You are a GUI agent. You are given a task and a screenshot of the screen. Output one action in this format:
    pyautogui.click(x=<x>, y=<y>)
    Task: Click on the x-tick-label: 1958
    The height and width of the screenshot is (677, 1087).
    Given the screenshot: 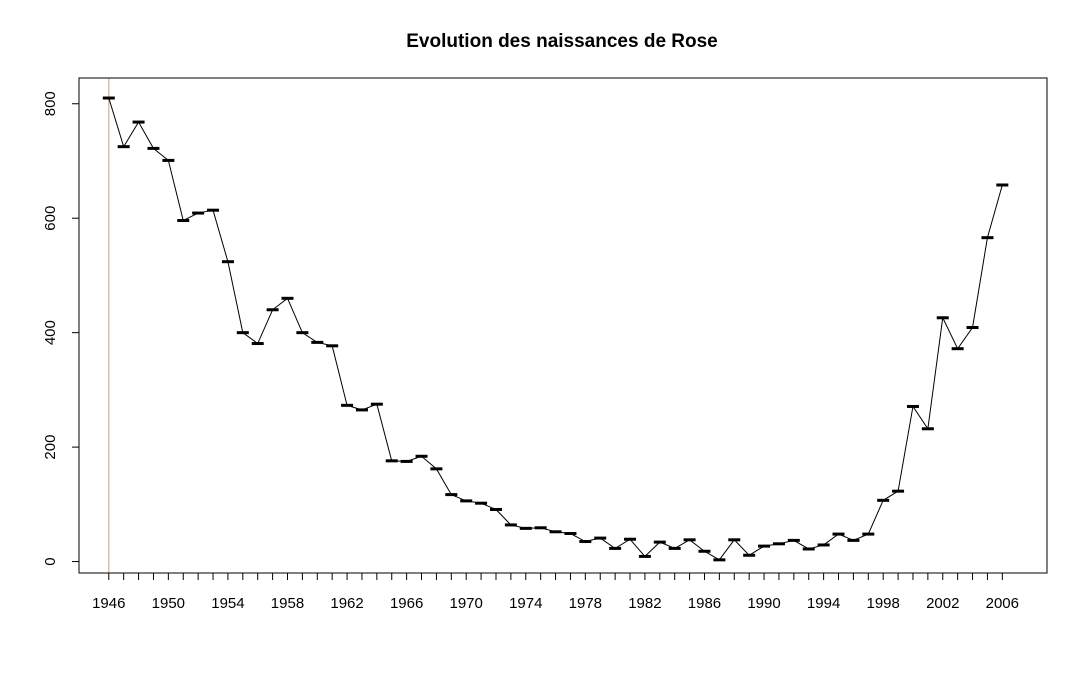 What is the action you would take?
    pyautogui.click(x=287, y=603)
    